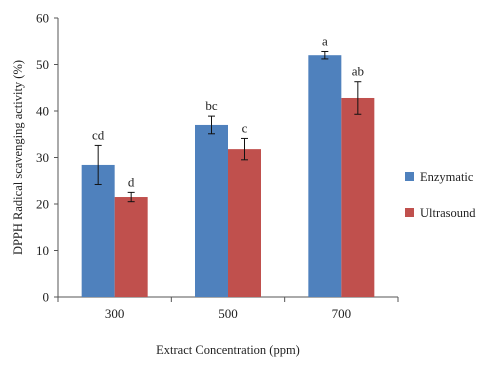 The width and height of the screenshot is (487, 367). What do you see at coordinates (440, 195) in the screenshot?
I see `legend: Enzymatic Ultrasound` at bounding box center [440, 195].